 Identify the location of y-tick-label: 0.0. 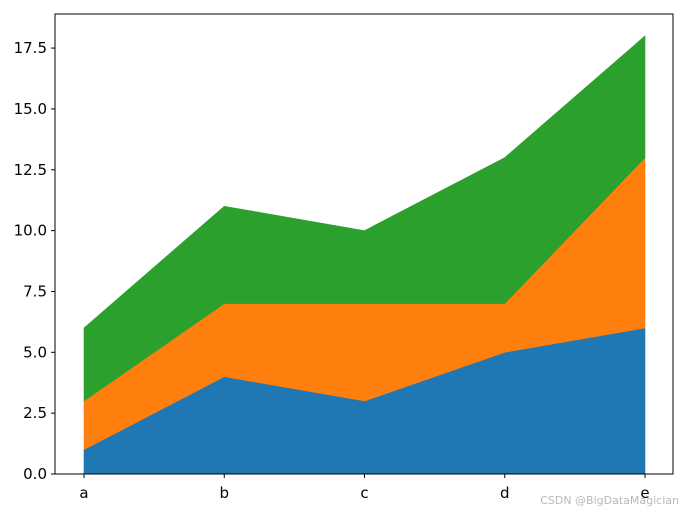
(35, 474).